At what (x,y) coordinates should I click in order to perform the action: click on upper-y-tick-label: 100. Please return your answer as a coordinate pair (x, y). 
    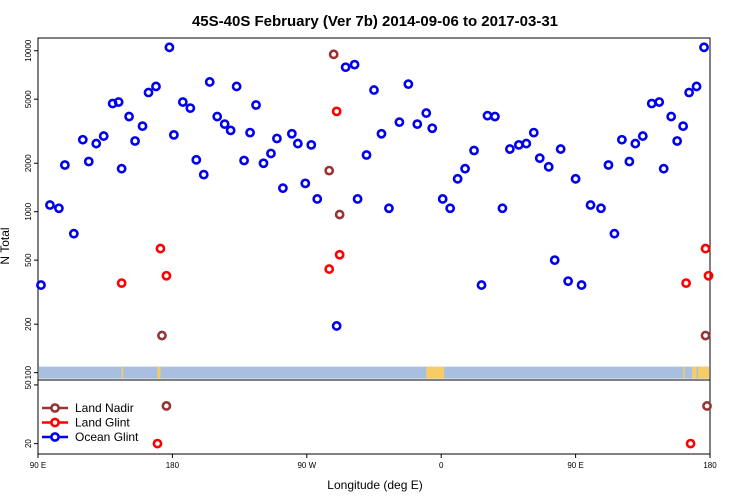
    Looking at the image, I should click on (28, 372).